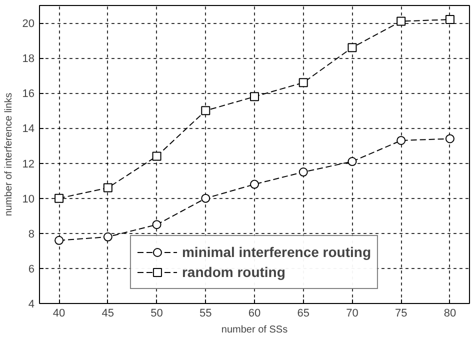  Describe the element at coordinates (28, 164) in the screenshot. I see `y-tick-label: 12` at that location.